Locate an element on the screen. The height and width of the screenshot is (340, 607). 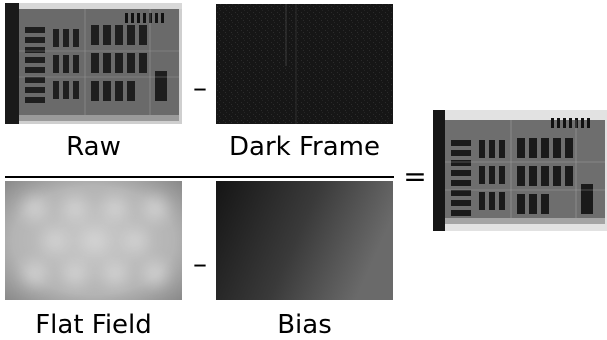
raw-label: Raw is located at coordinates (93, 147).